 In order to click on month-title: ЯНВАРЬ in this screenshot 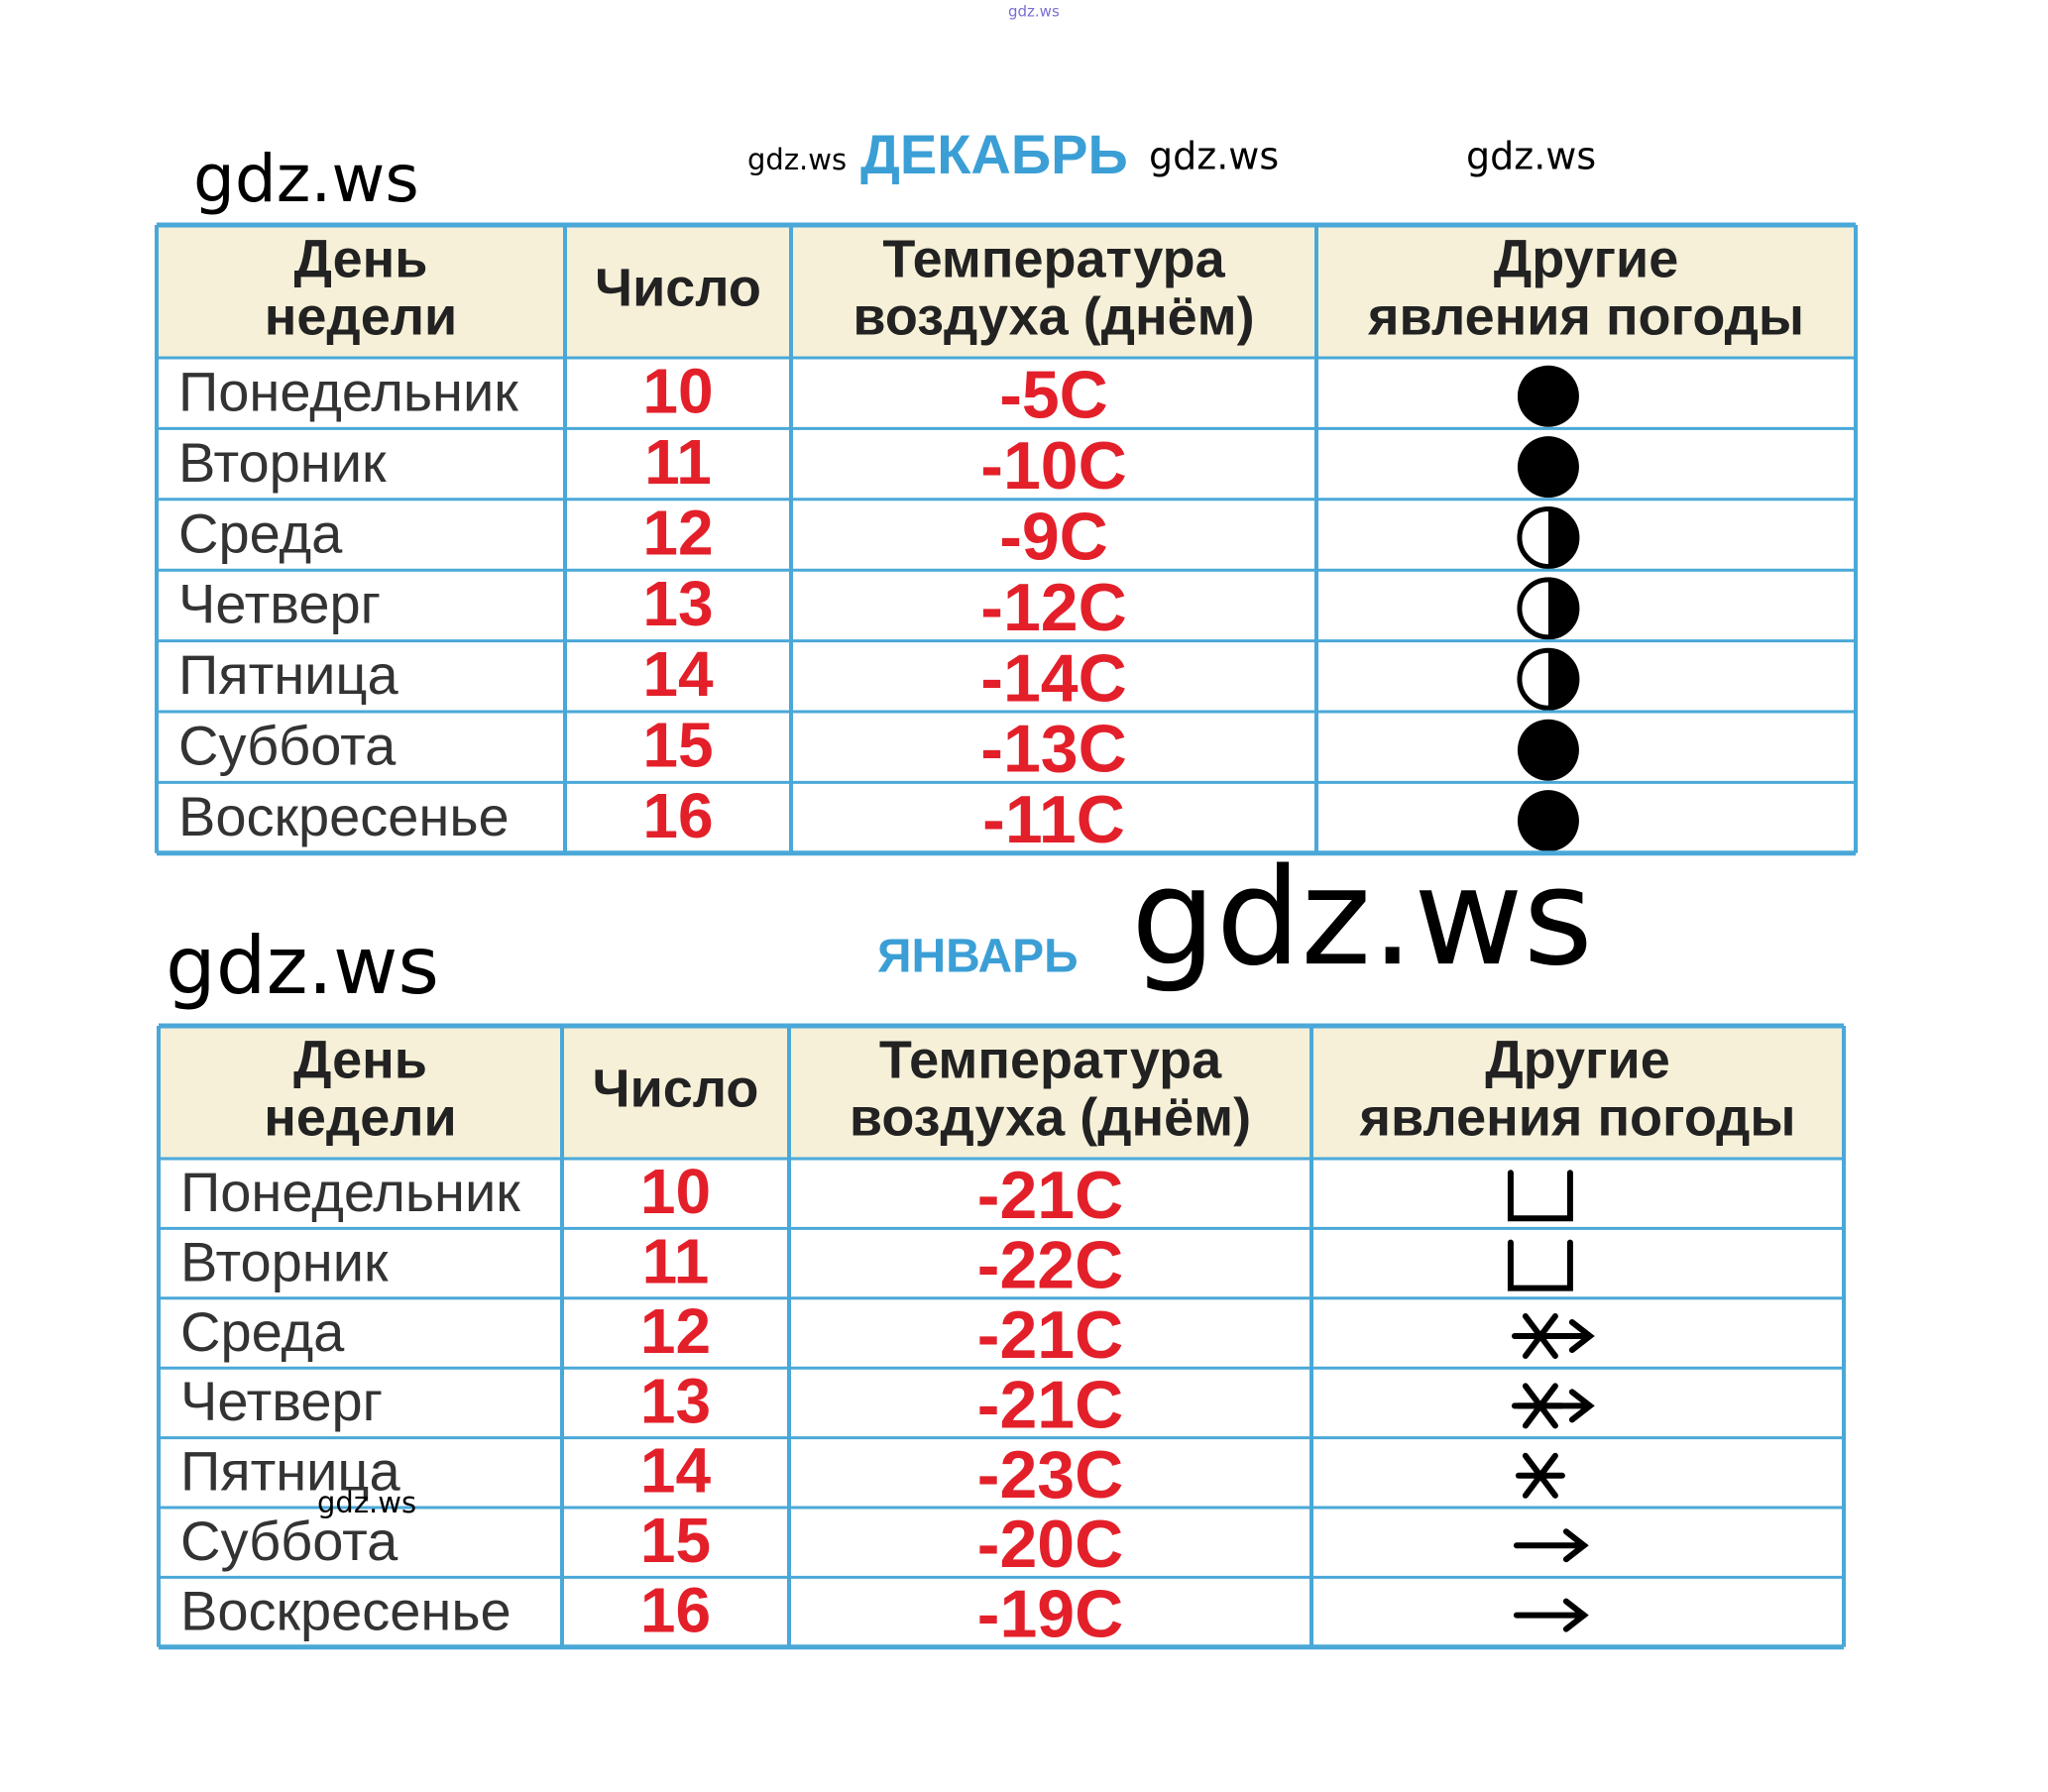, I will do `click(978, 957)`.